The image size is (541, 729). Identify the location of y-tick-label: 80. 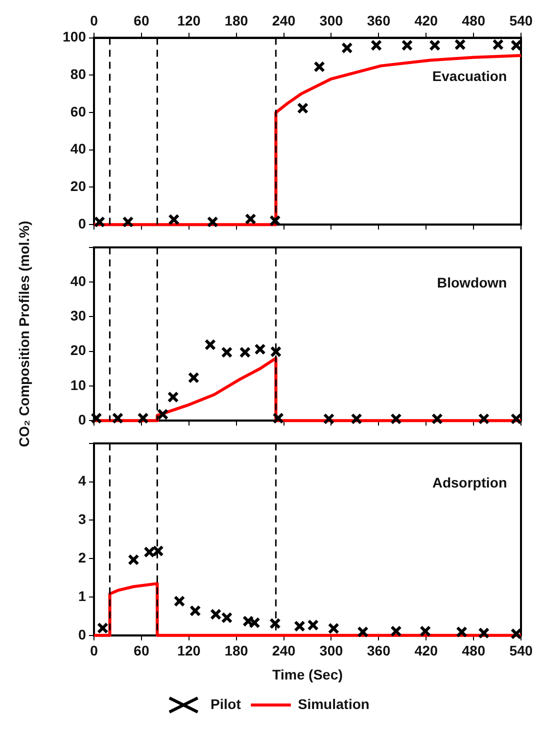
(78, 74).